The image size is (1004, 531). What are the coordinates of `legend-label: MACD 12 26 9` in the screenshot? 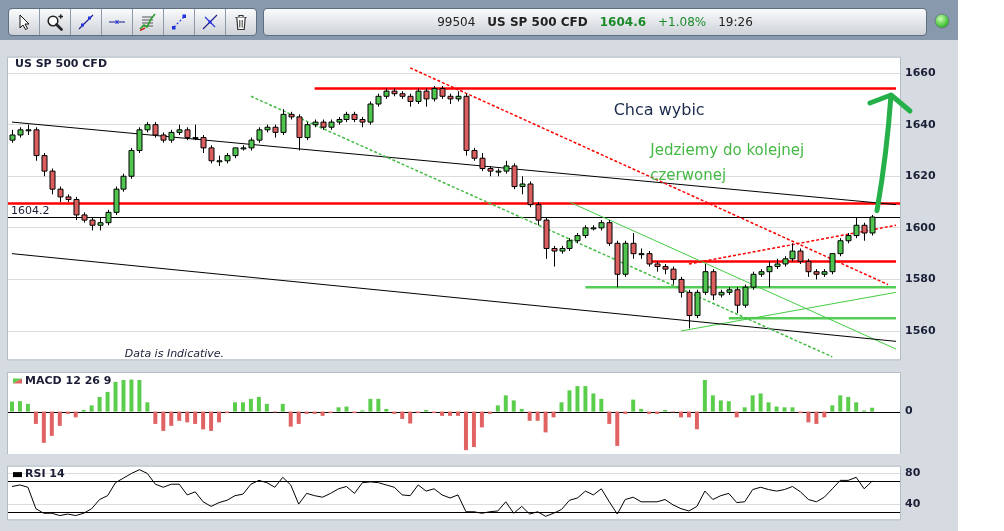 It's located at (68, 380).